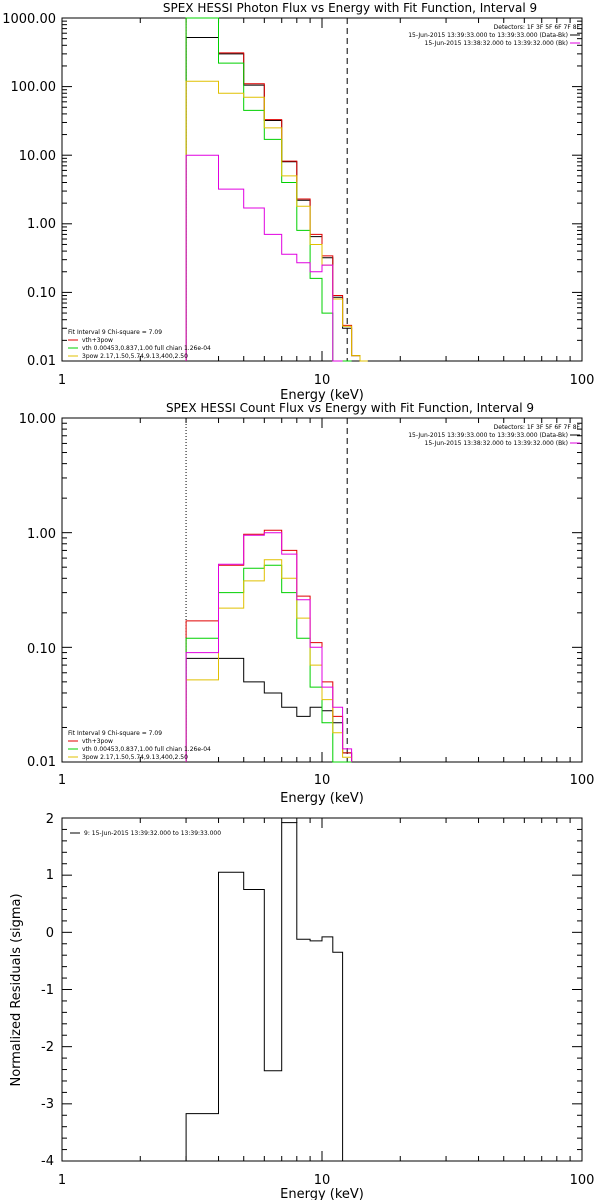 This screenshot has width=600, height=1200. I want to click on residuals-xtick-label: 10, so click(322, 1180).